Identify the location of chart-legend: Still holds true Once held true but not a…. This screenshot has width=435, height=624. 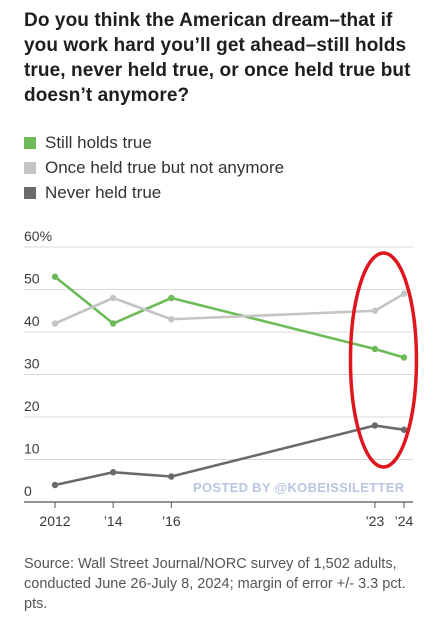
(154, 167).